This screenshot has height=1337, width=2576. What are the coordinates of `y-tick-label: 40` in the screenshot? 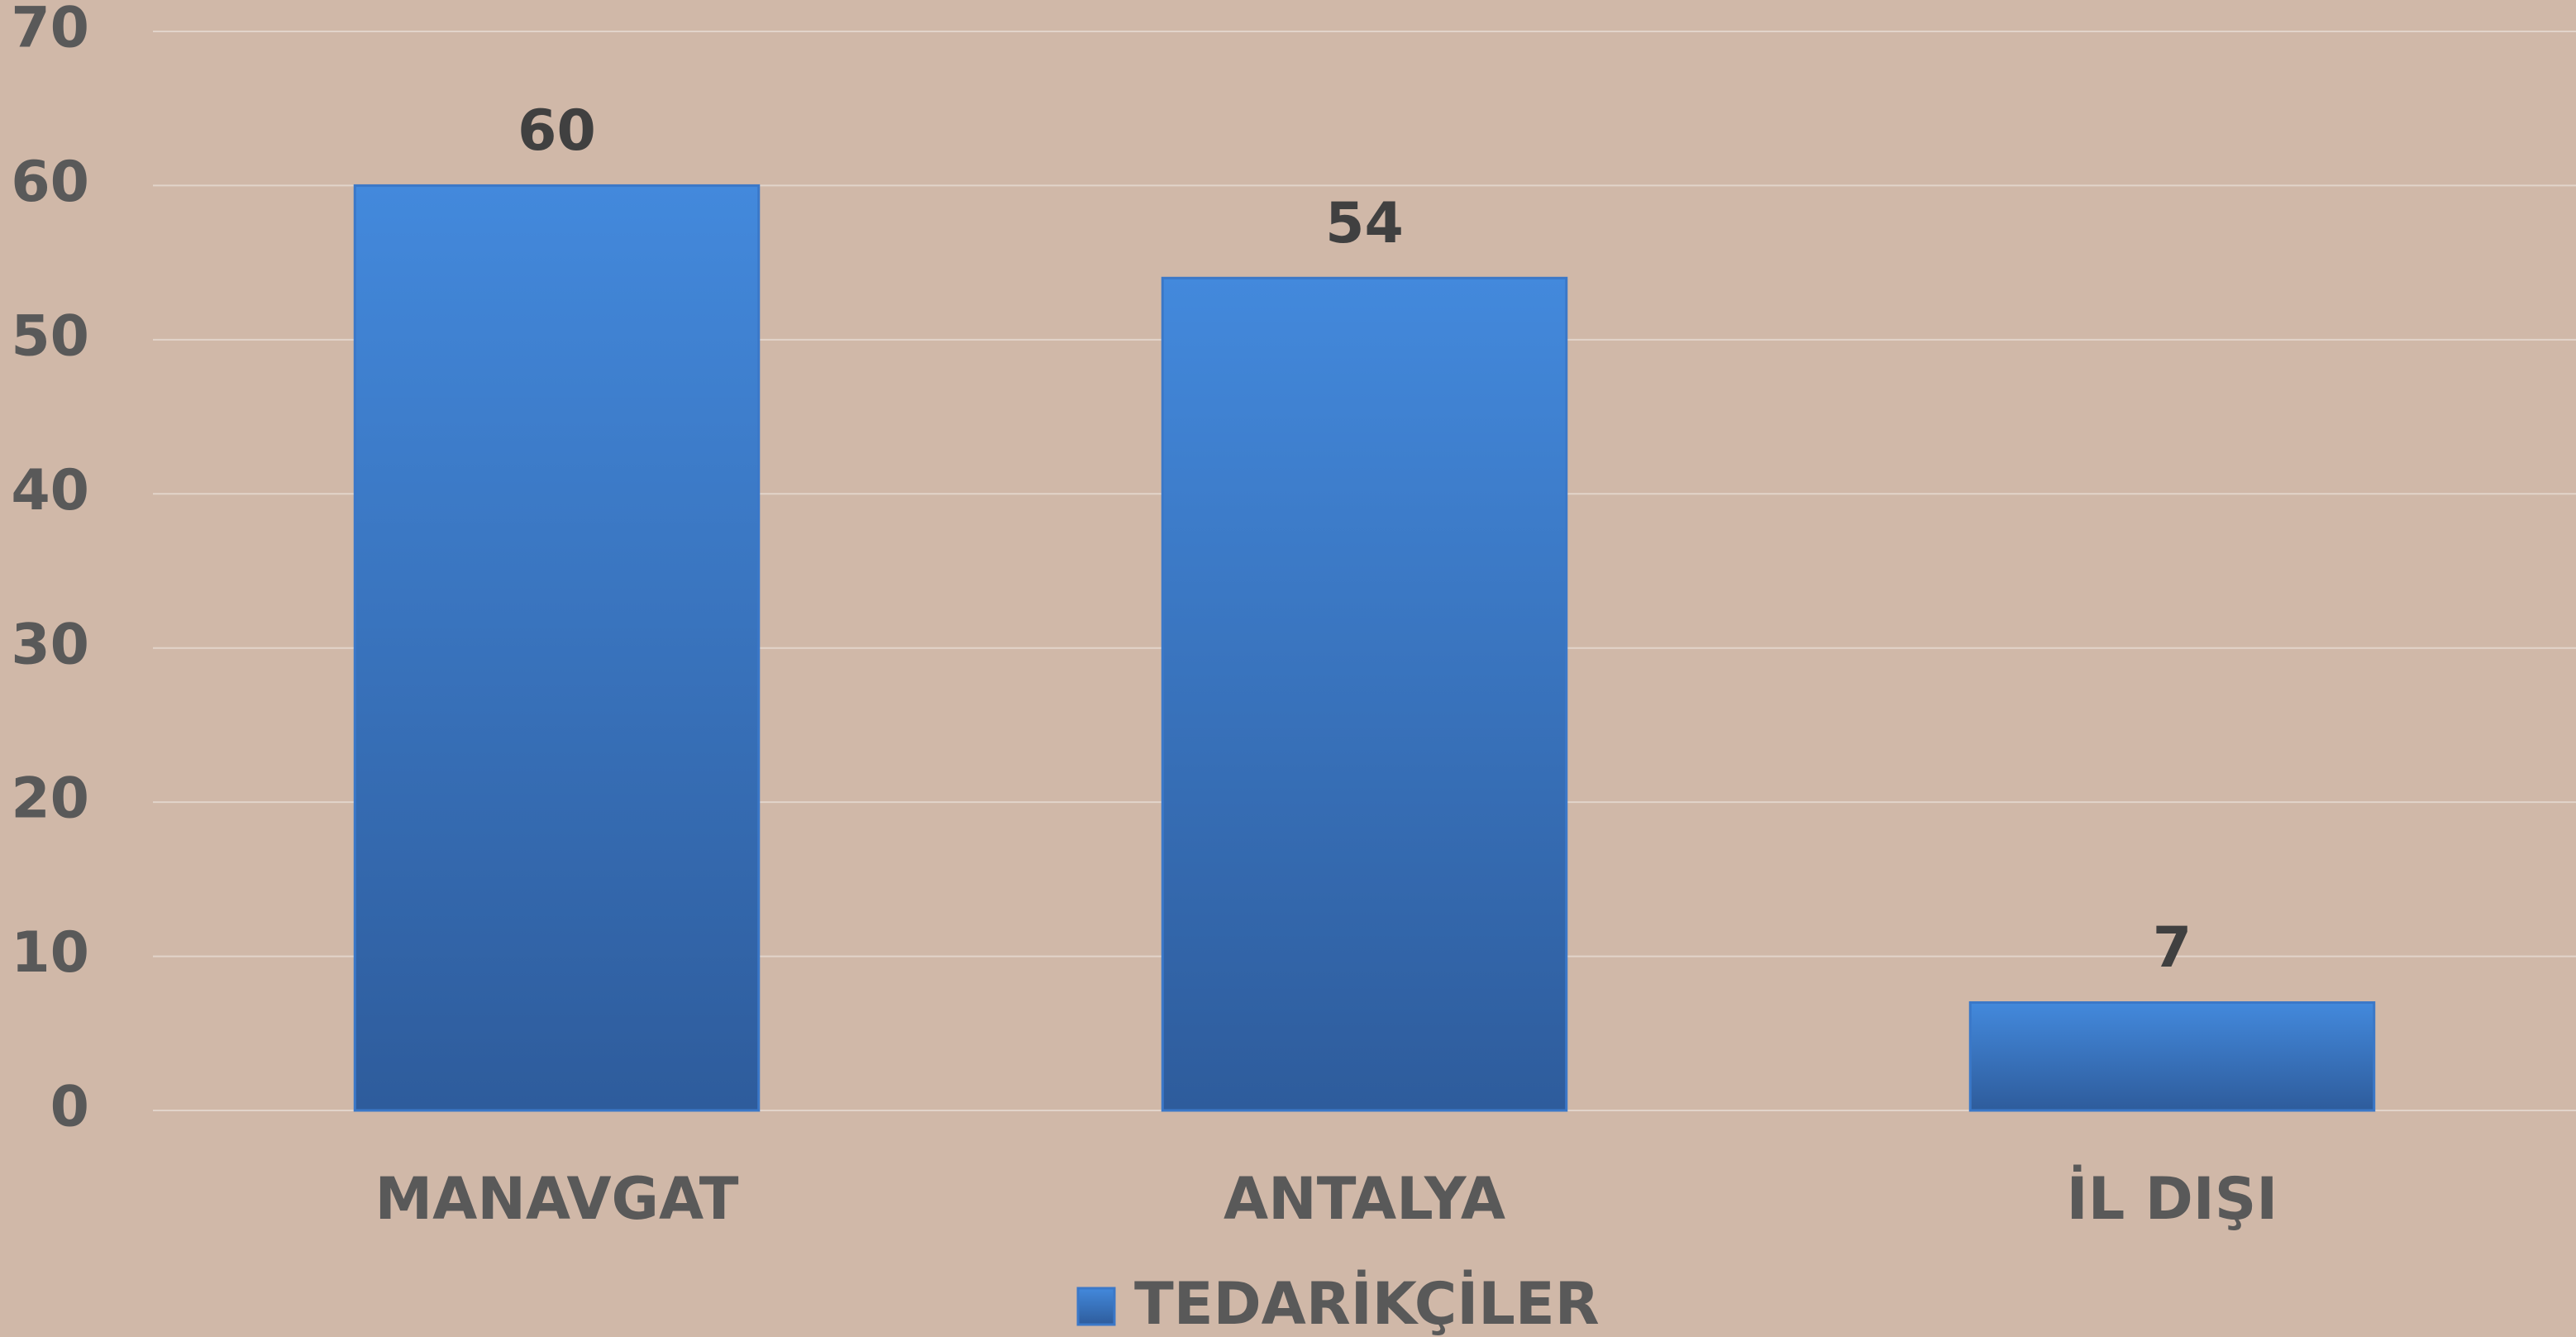 It's located at (50, 490).